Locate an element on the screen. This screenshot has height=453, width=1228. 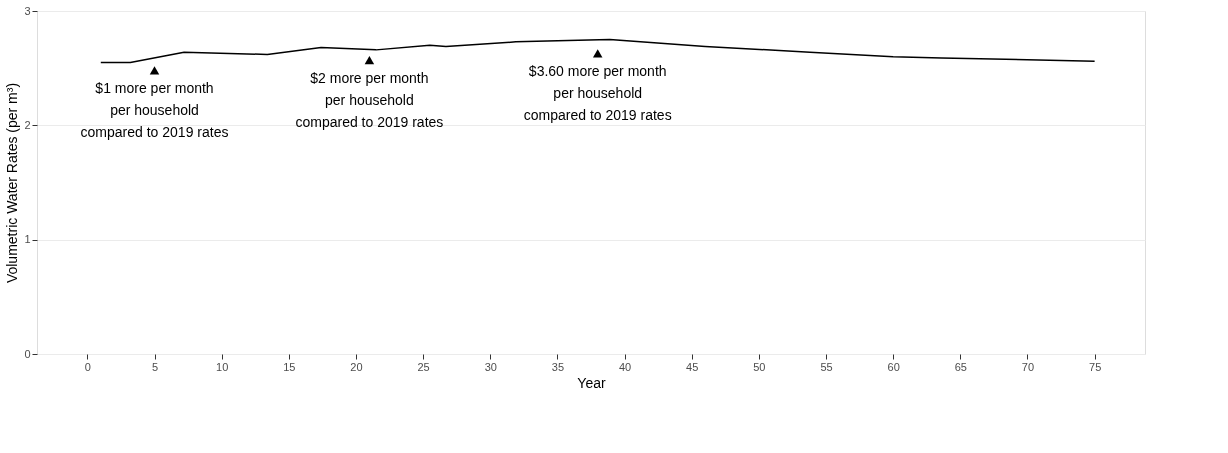
y-tick-label: 0 is located at coordinates (27, 353).